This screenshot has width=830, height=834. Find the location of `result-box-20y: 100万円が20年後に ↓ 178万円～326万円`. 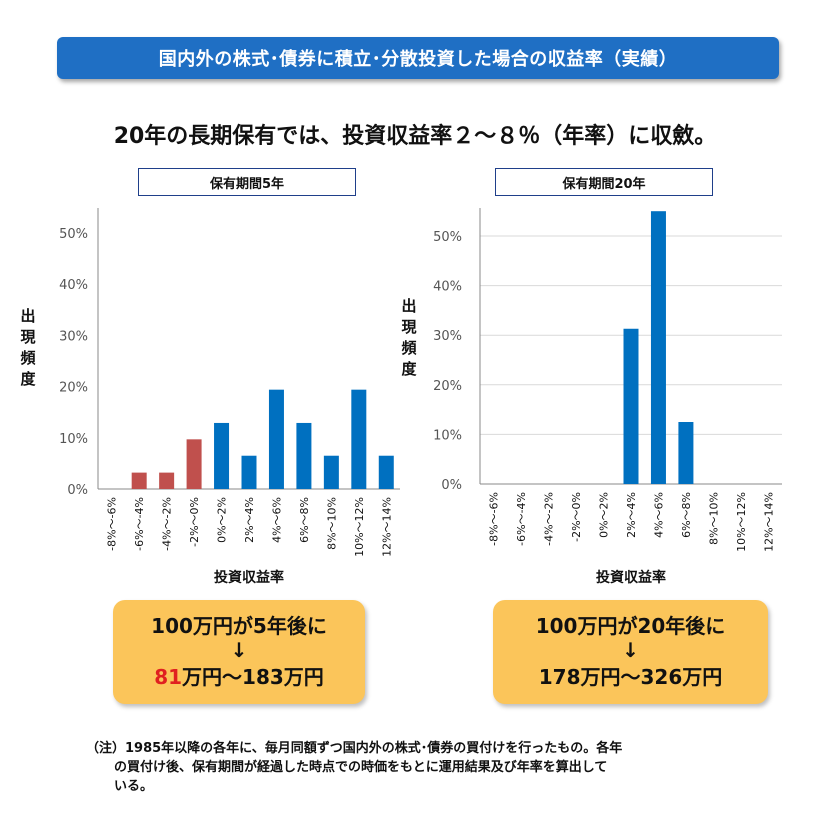

result-box-20y: 100万円が20年後に ↓ 178万円～326万円 is located at coordinates (630, 652).